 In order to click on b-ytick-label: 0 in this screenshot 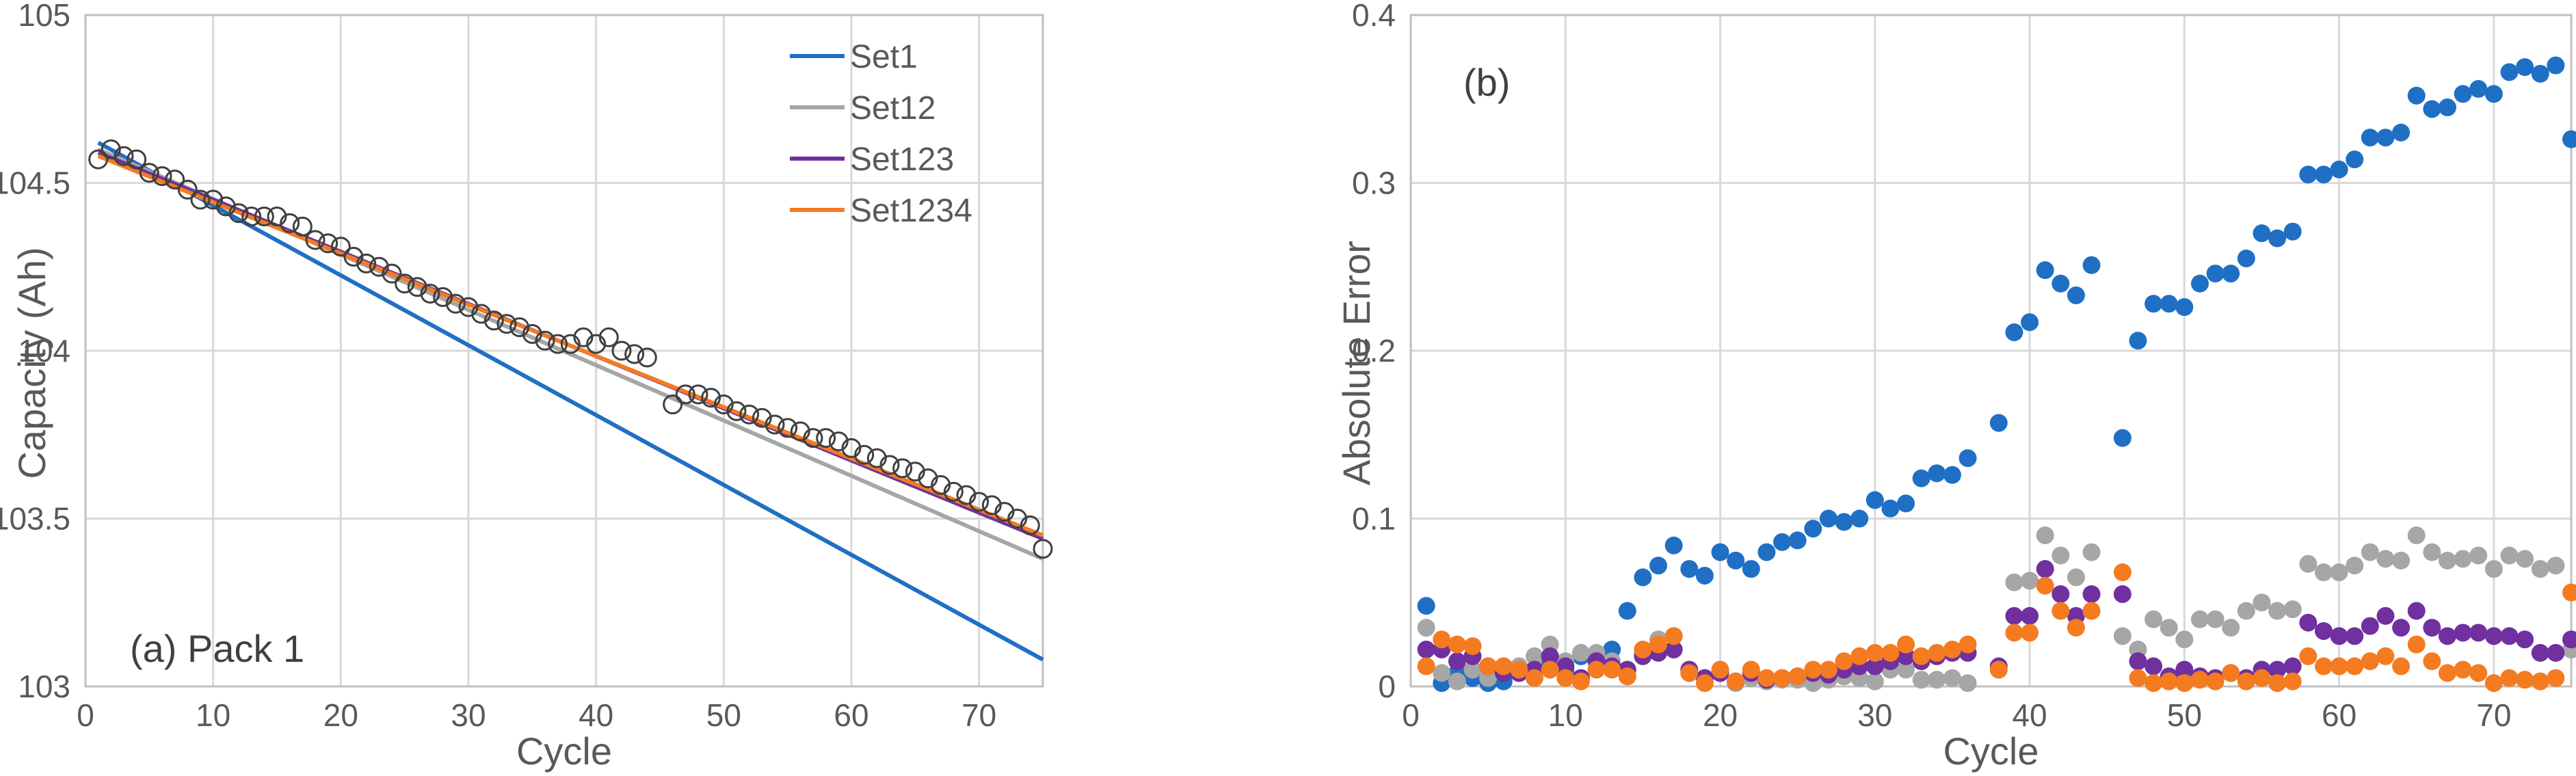, I will do `click(1387, 686)`.